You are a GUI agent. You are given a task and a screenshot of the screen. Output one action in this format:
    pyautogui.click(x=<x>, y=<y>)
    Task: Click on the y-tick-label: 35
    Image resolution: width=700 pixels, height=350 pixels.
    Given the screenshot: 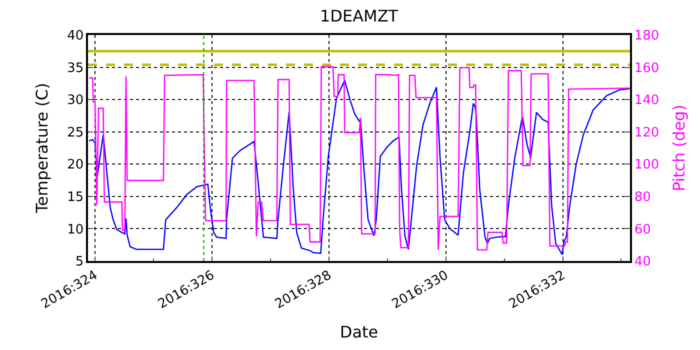 What is the action you would take?
    pyautogui.click(x=75, y=68)
    